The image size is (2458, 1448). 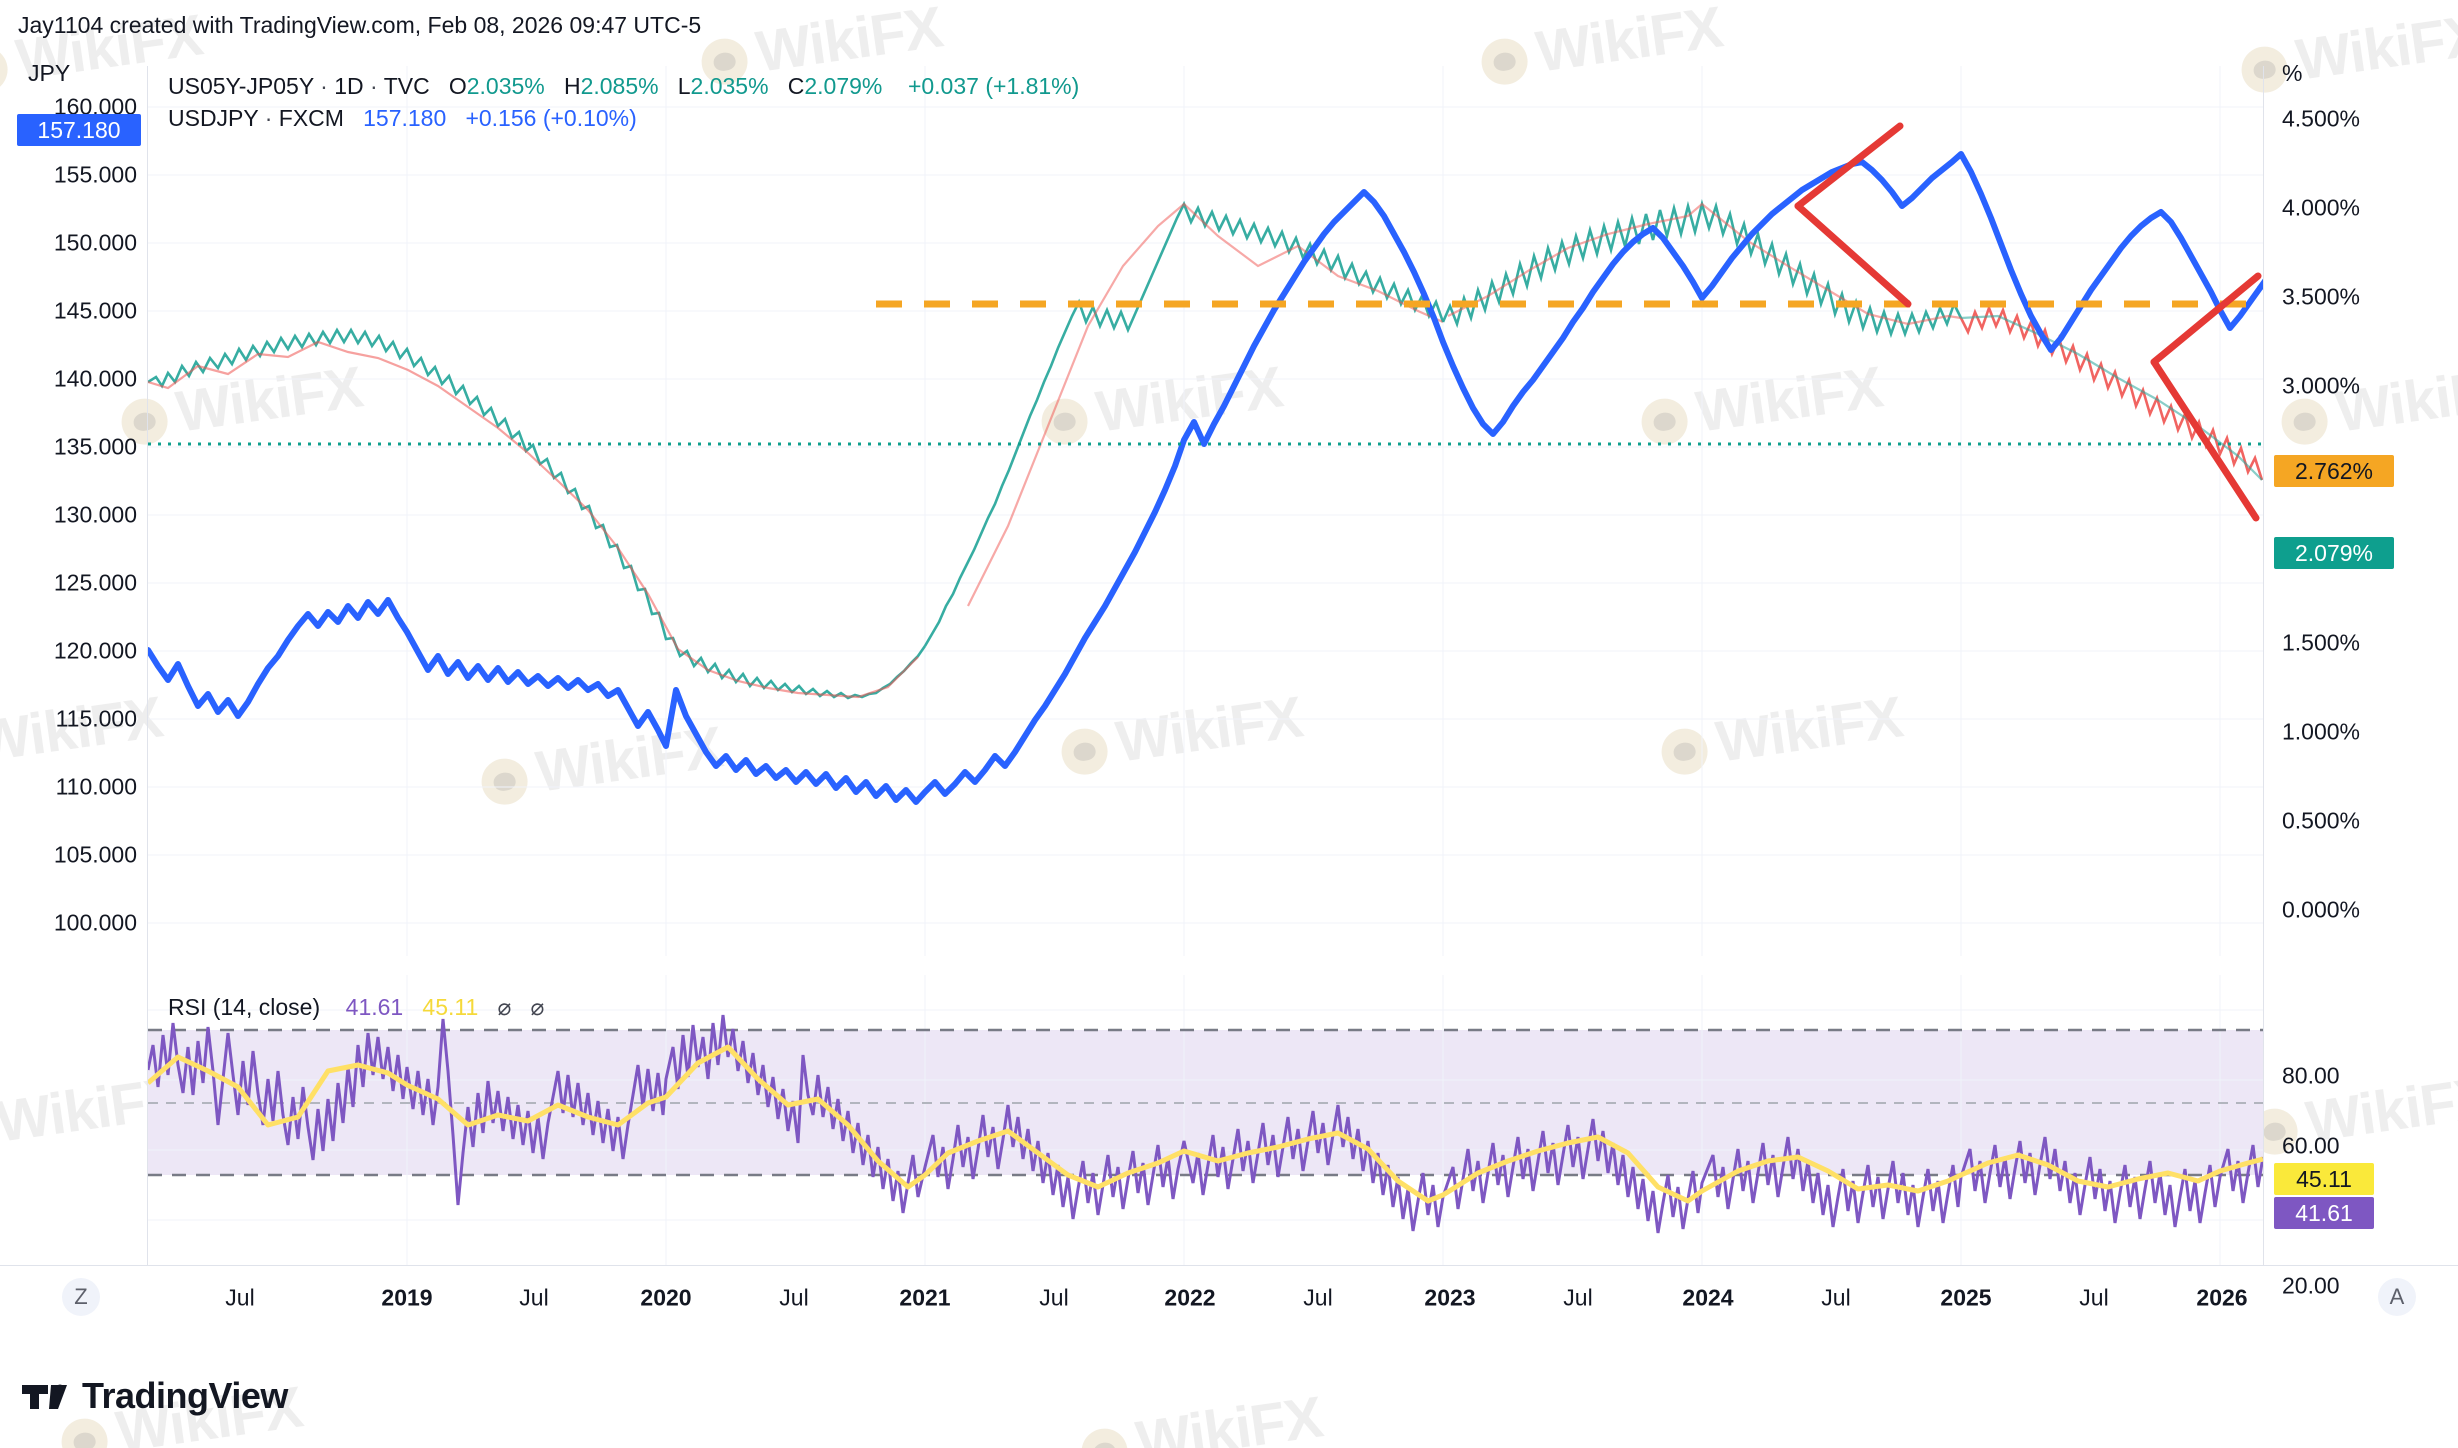 I want to click on time-axis-tick: 2024, so click(x=1708, y=1297).